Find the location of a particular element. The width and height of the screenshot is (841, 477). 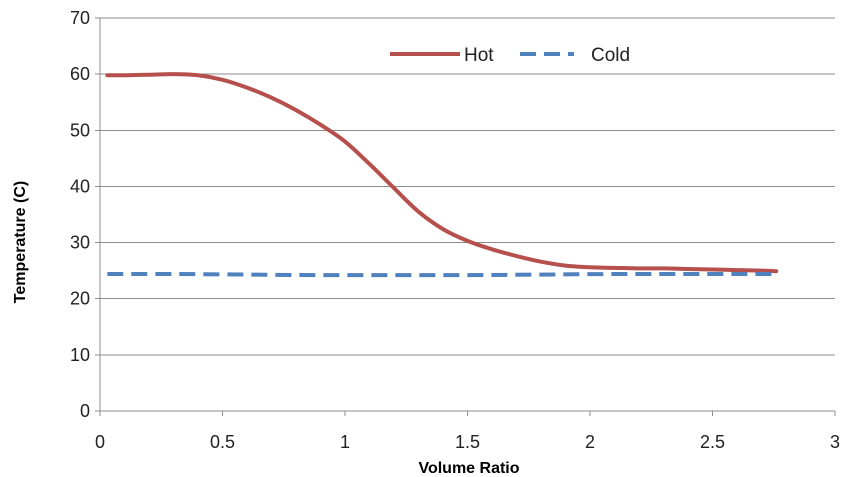

y-axis-title: Temperature (C) is located at coordinates (20, 242).